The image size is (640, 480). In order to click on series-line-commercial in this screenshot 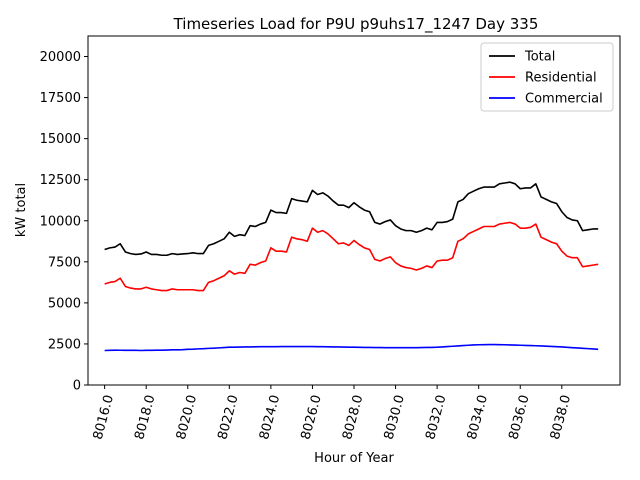, I will do `click(351, 347)`.